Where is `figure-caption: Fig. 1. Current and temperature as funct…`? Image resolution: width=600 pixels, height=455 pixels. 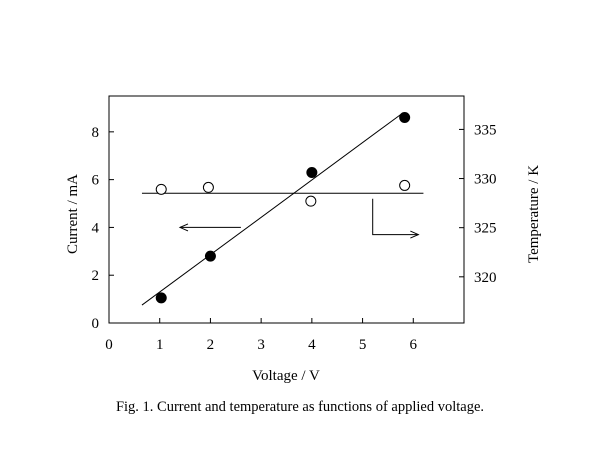 figure-caption: Fig. 1. Current and temperature as funct… is located at coordinates (300, 407).